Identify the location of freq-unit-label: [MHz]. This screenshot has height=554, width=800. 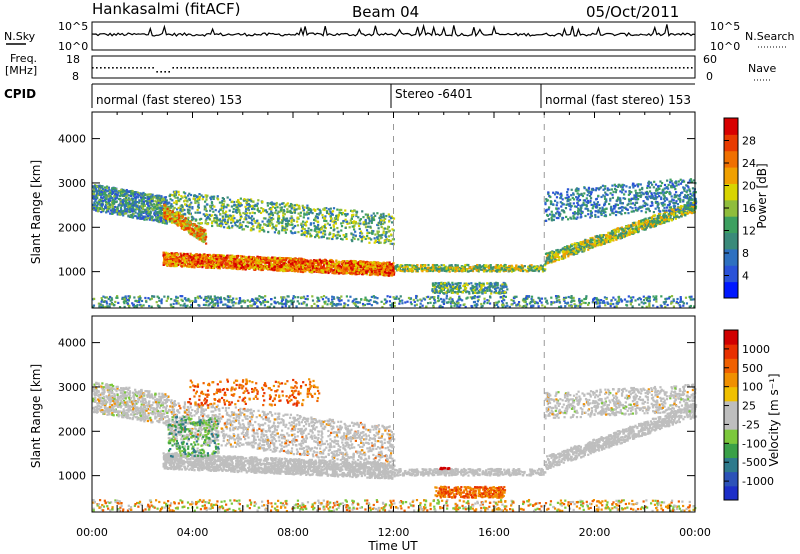
(21, 70).